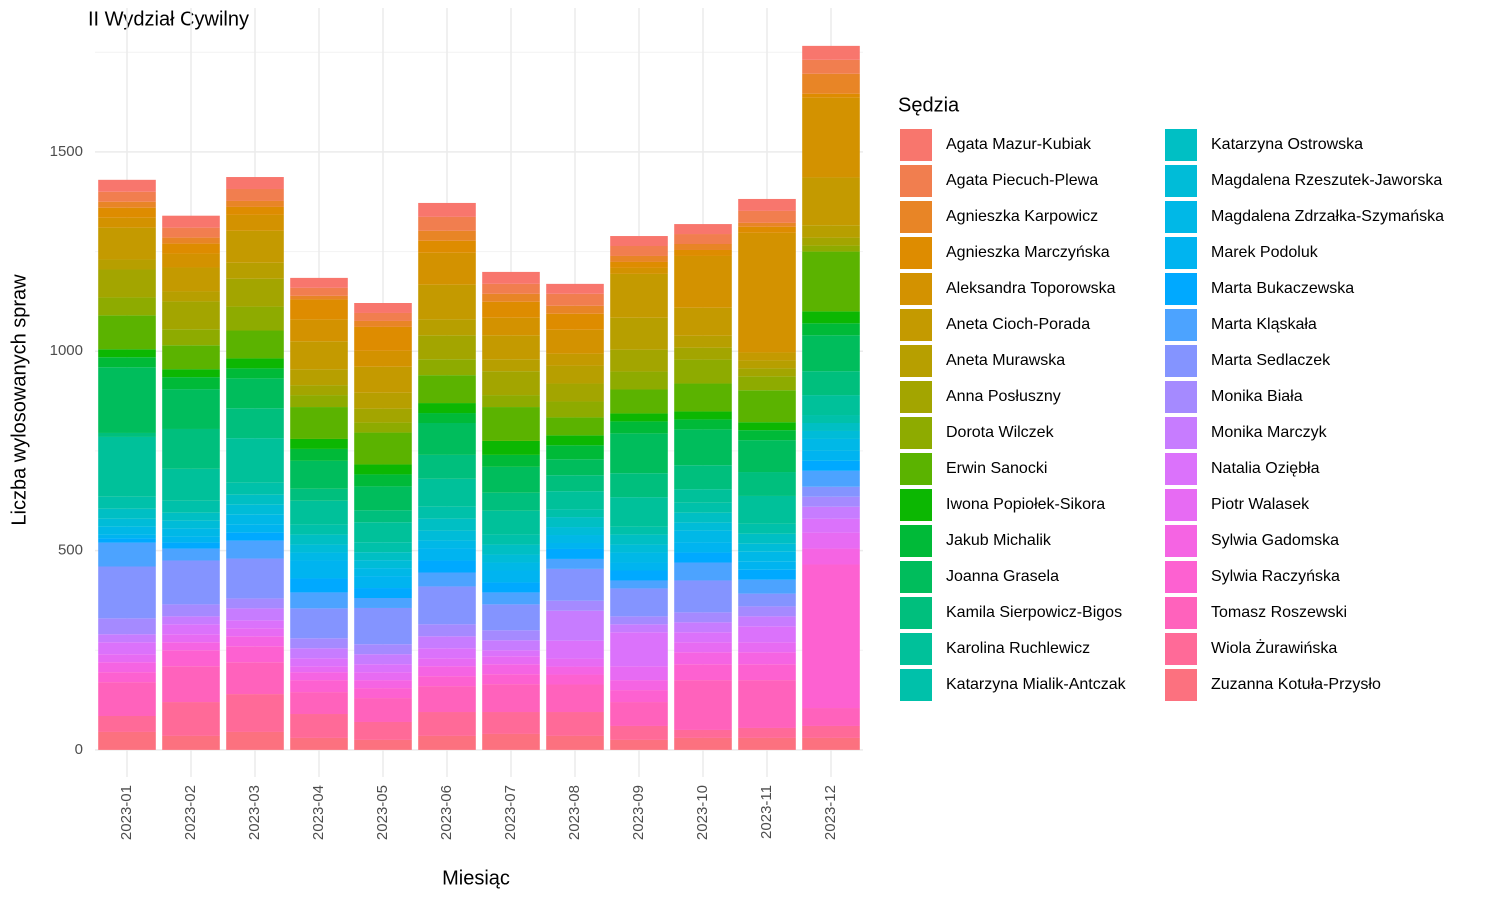 This screenshot has height=900, width=1500. I want to click on legend-label: Agnieszka Karpowicz, so click(1022, 216).